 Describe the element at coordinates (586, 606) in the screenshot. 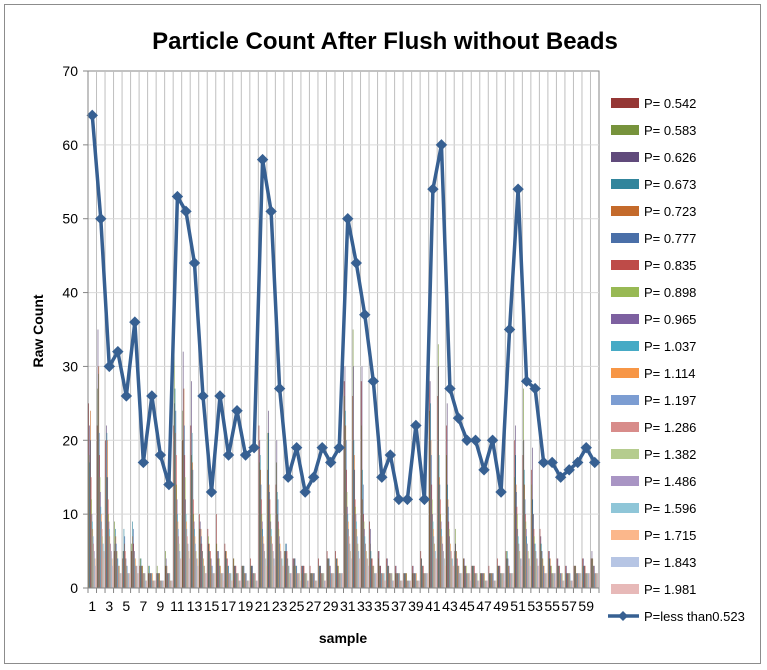

I see `x-tick-label: 59` at that location.